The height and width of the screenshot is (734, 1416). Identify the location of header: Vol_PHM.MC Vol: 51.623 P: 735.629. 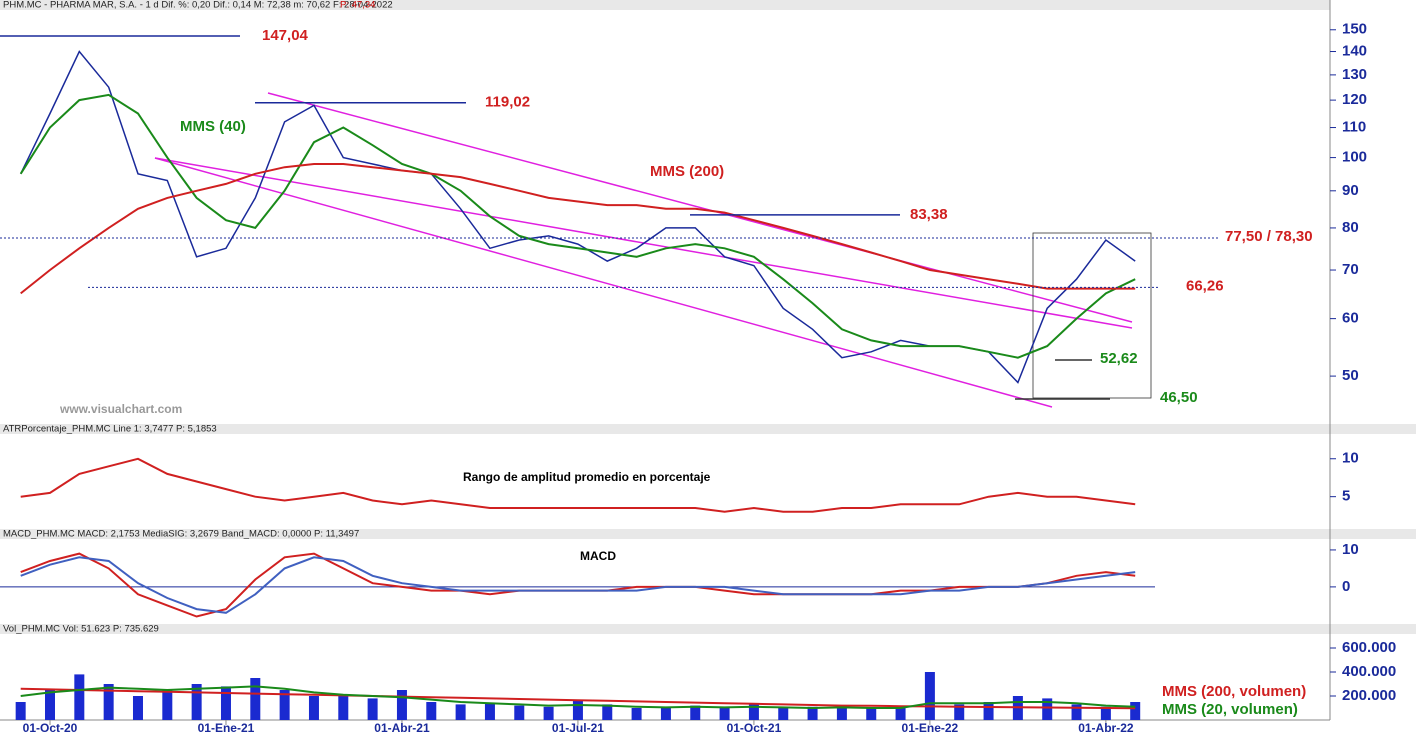
(81, 629).